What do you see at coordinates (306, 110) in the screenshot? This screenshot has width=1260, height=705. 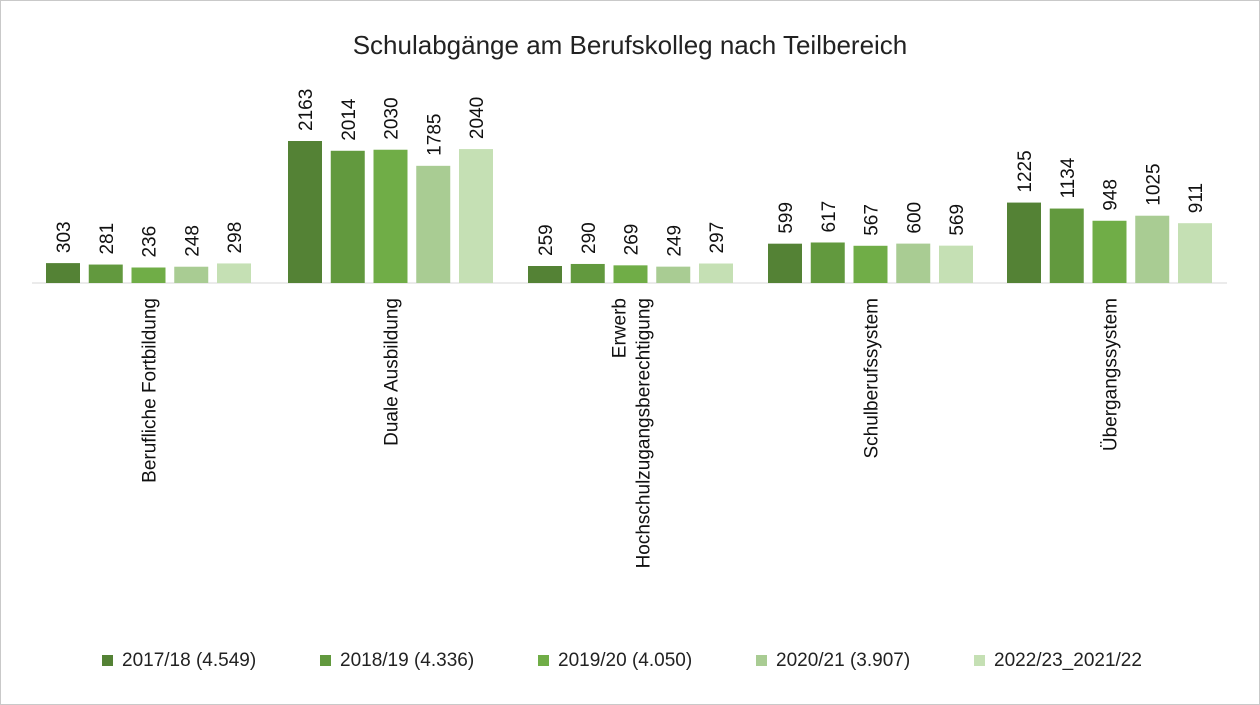 I see `data-label-2-series-1: 2163` at bounding box center [306, 110].